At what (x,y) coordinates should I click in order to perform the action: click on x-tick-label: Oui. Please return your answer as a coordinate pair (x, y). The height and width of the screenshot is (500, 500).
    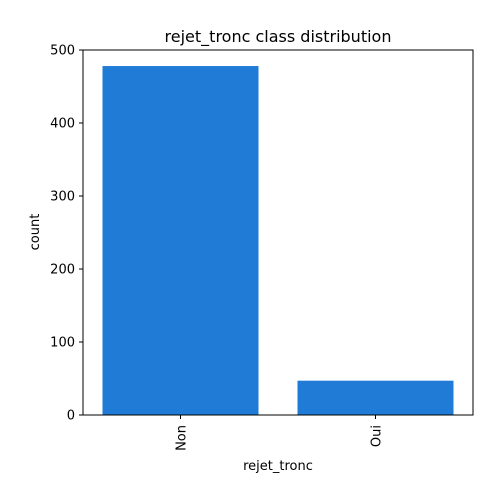
    Looking at the image, I should click on (377, 436).